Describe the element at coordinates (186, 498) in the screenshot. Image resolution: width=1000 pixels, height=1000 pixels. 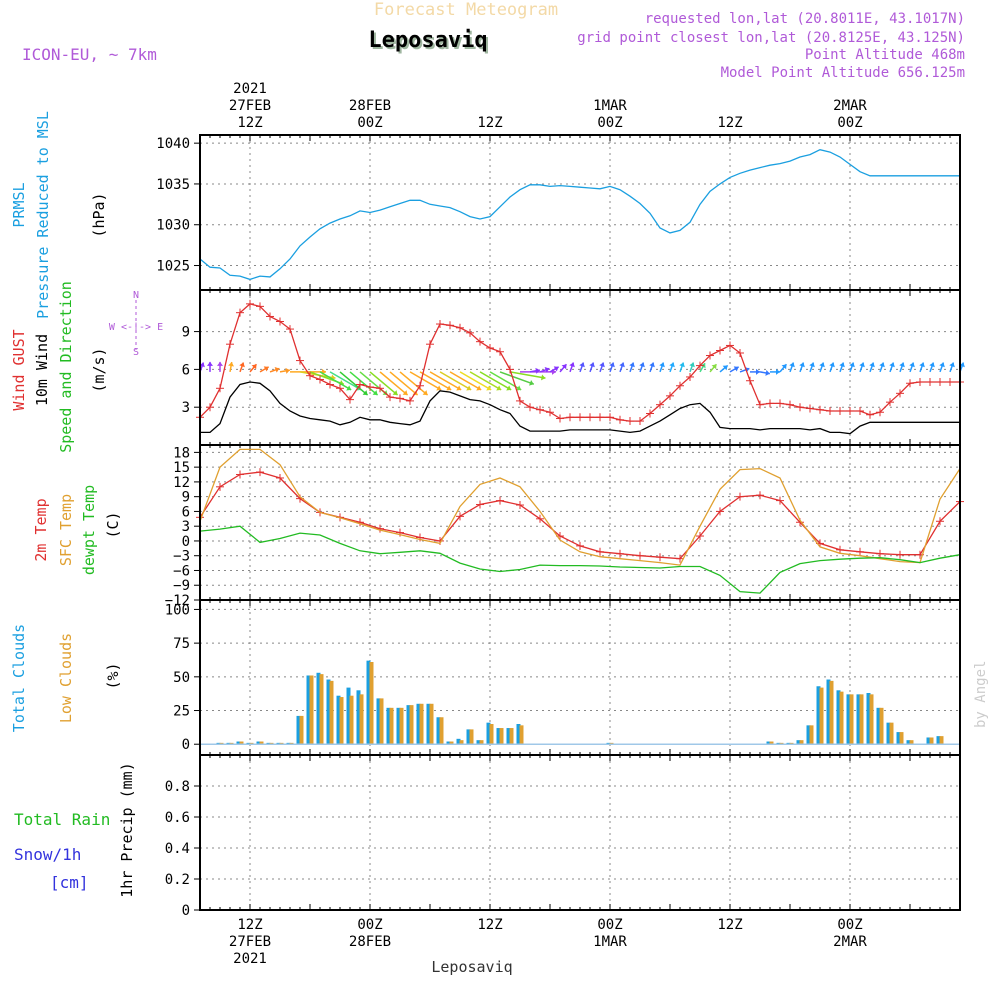
I see `y-tick-label: 9` at that location.